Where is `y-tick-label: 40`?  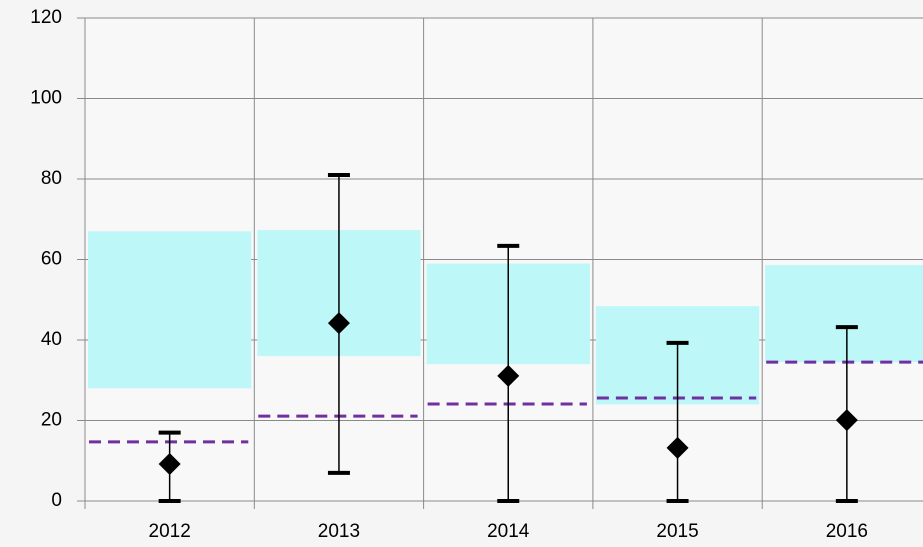
y-tick-label: 40 is located at coordinates (51, 339).